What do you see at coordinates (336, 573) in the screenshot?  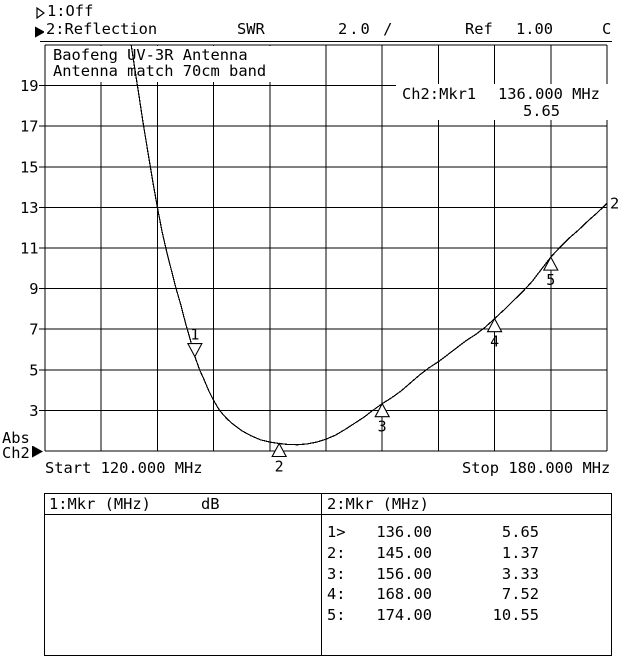 I see `marker-row-label: 3:` at bounding box center [336, 573].